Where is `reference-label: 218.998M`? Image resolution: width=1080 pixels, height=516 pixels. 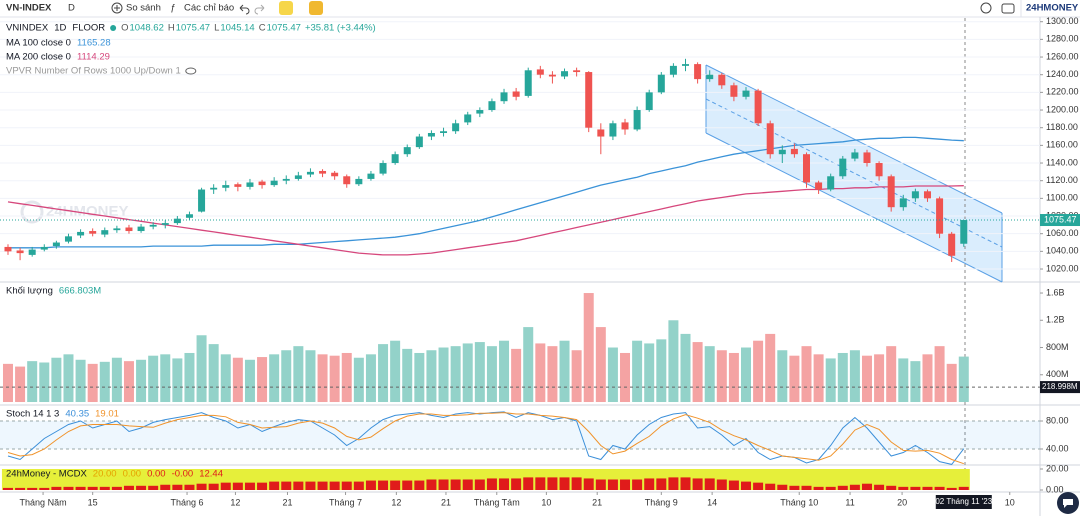 reference-label: 218.998M is located at coordinates (1060, 386).